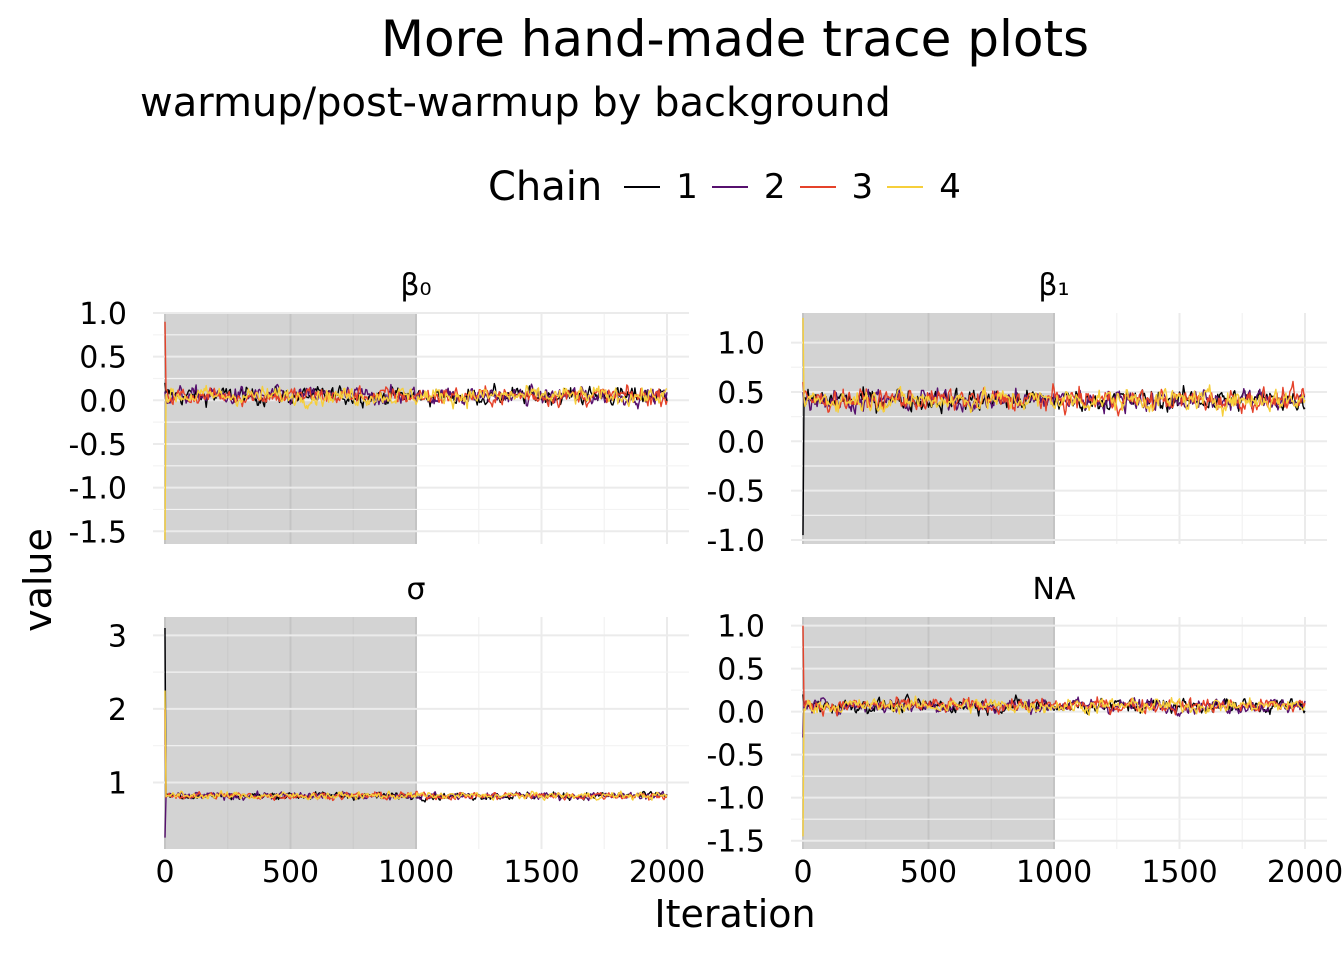  Describe the element at coordinates (415, 589) in the screenshot. I see `panel-strip-label: σ` at that location.